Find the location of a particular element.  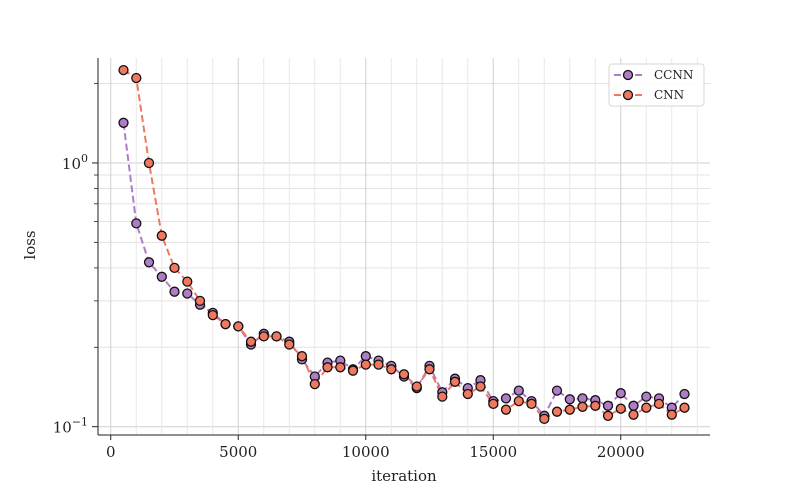

x-tick-label: 5000 is located at coordinates (238, 452).